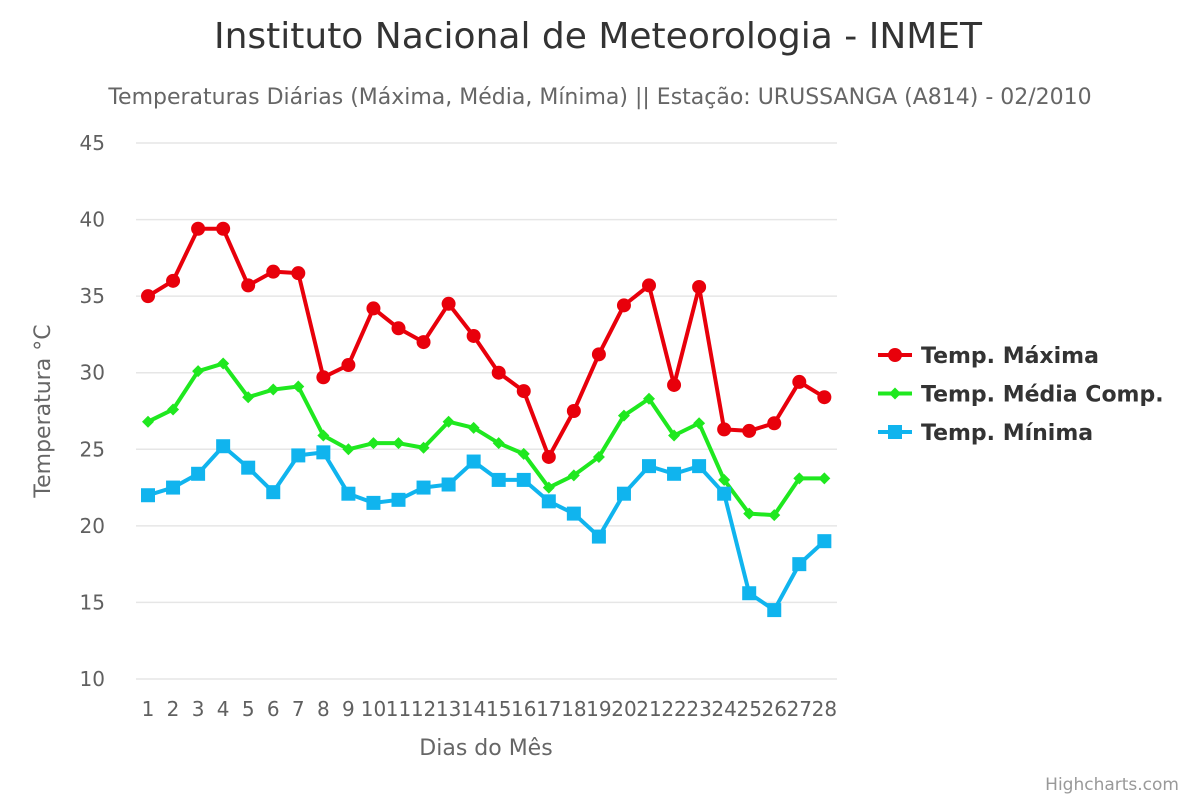  Describe the element at coordinates (748, 709) in the screenshot. I see `x-tick-label: 25` at that location.